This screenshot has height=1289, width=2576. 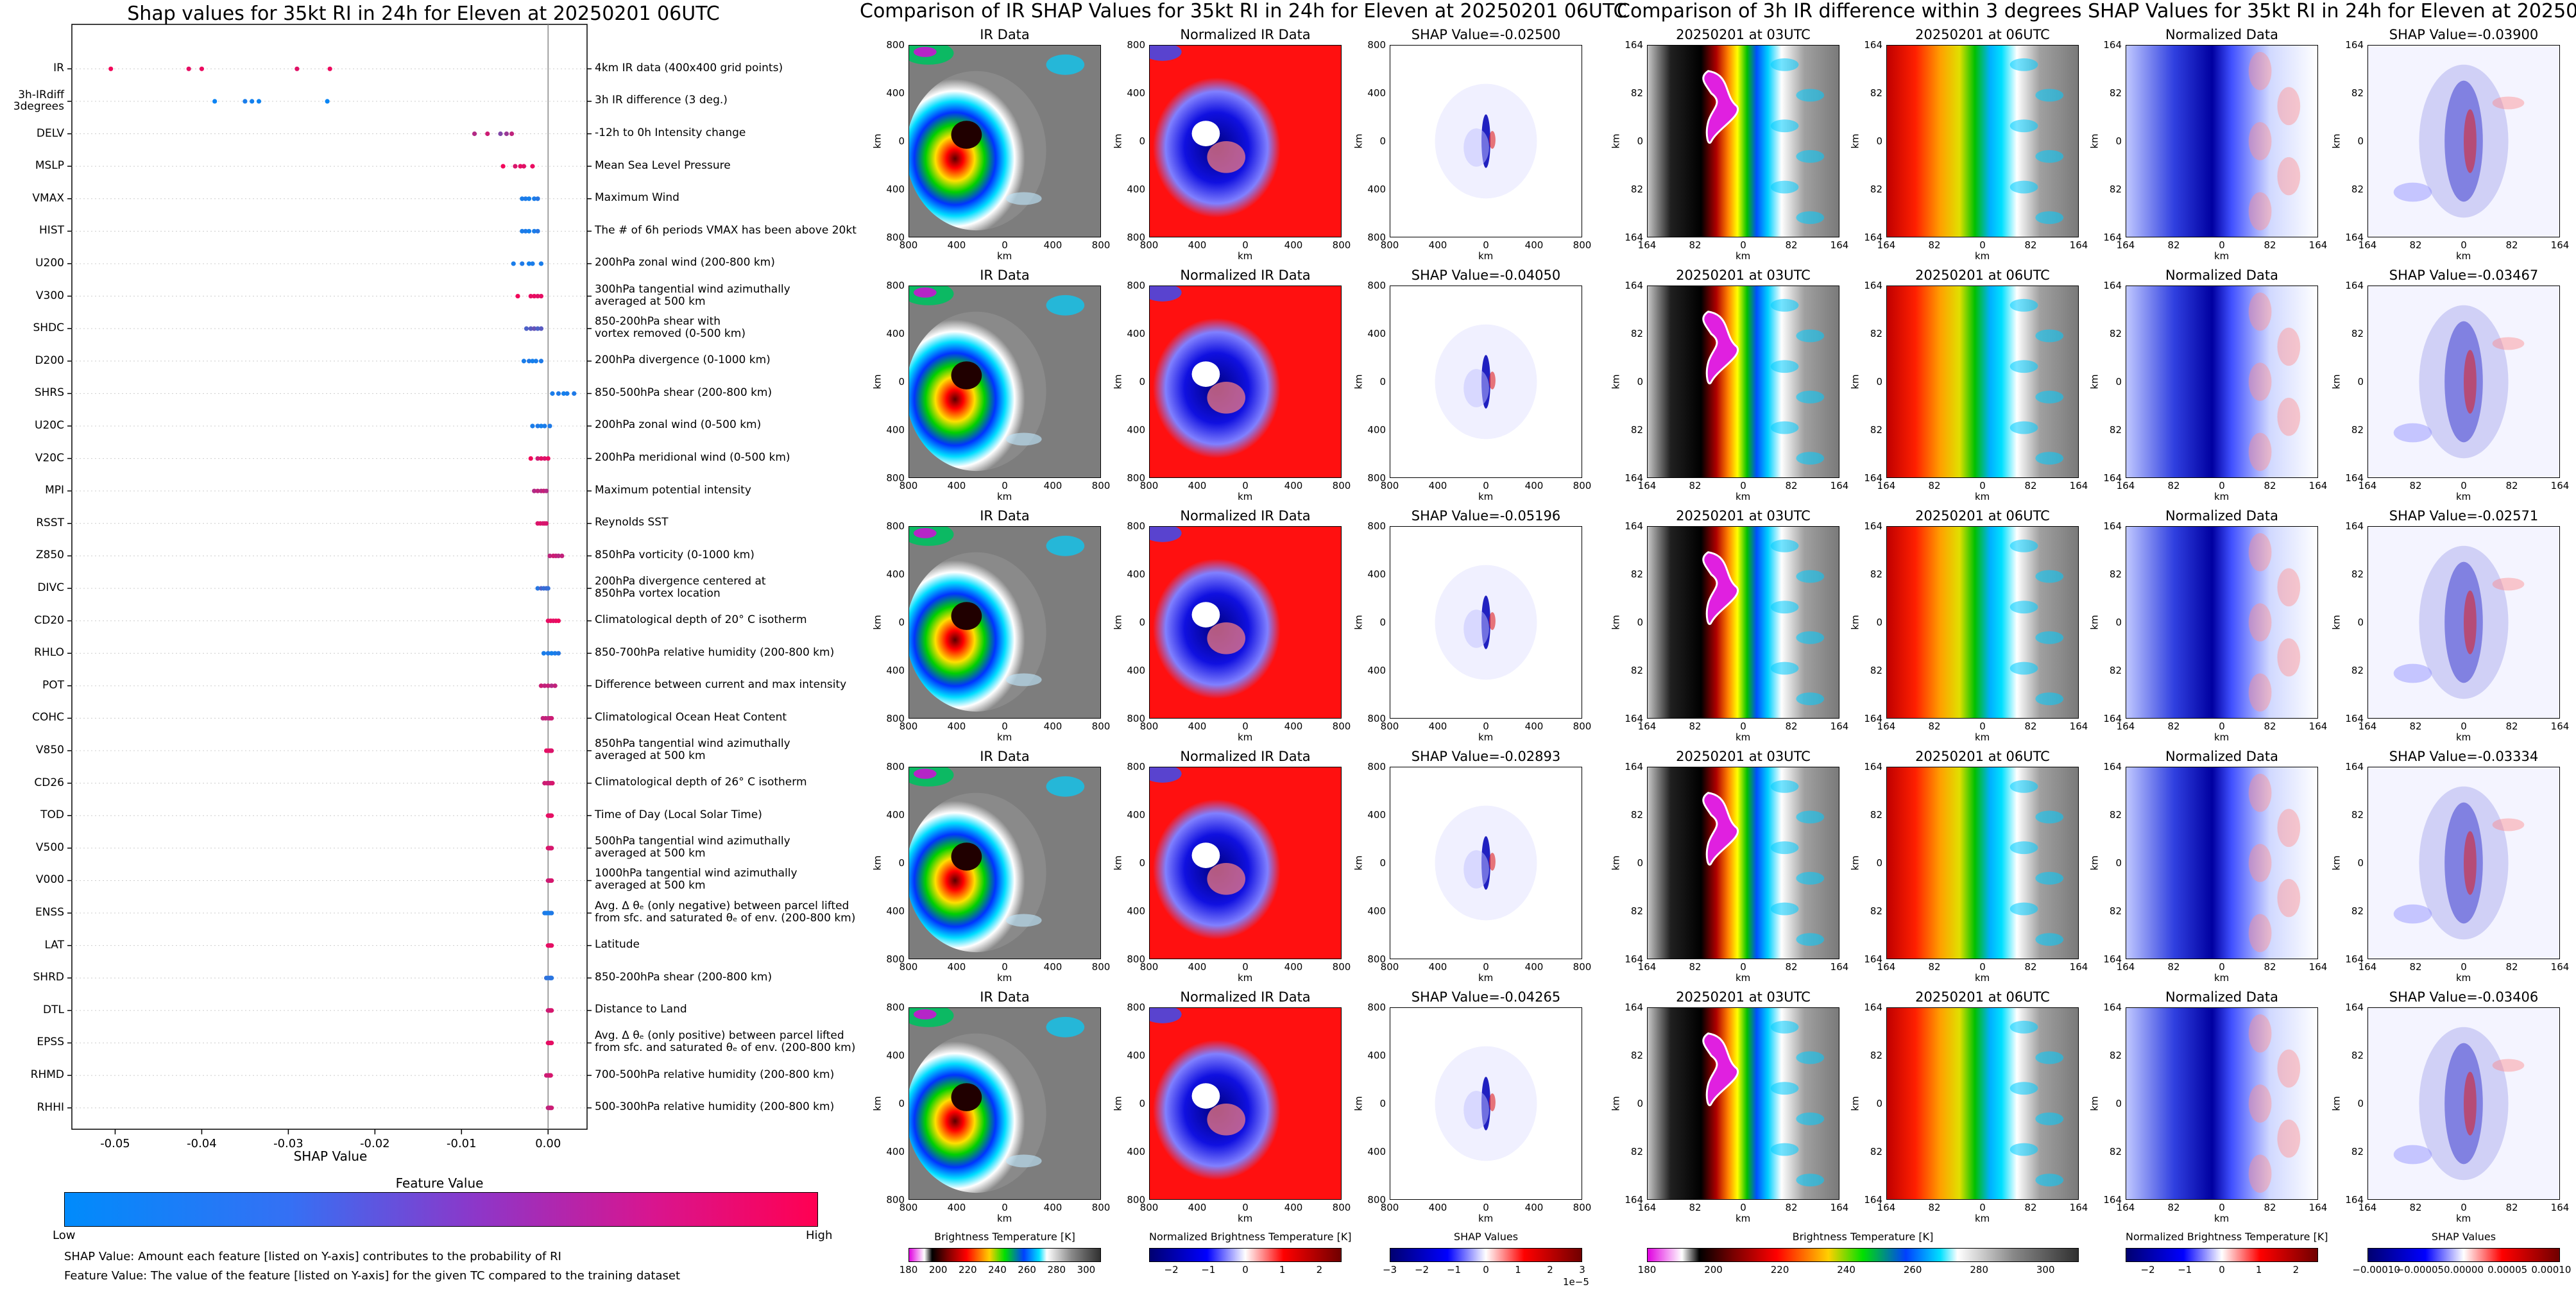 What do you see at coordinates (49, 262) in the screenshot?
I see `feature-name: U200` at bounding box center [49, 262].